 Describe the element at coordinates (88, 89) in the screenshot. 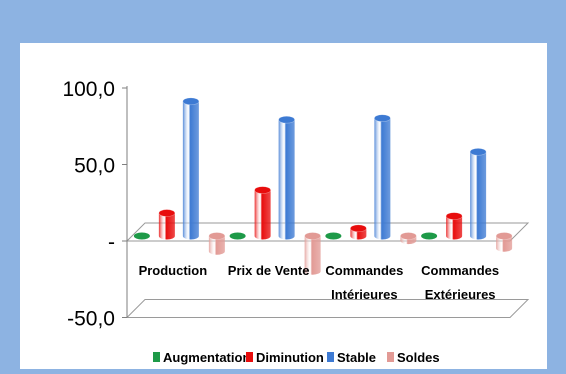

I see `y-tick-label: 100,0` at that location.